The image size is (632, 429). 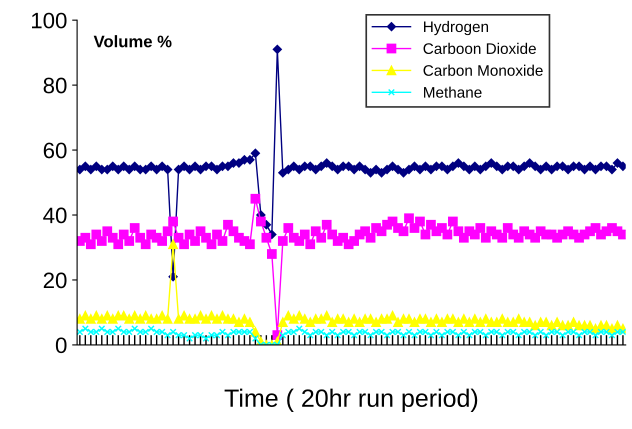 What do you see at coordinates (133, 41) in the screenshot?
I see `annotation: Volume %` at bounding box center [133, 41].